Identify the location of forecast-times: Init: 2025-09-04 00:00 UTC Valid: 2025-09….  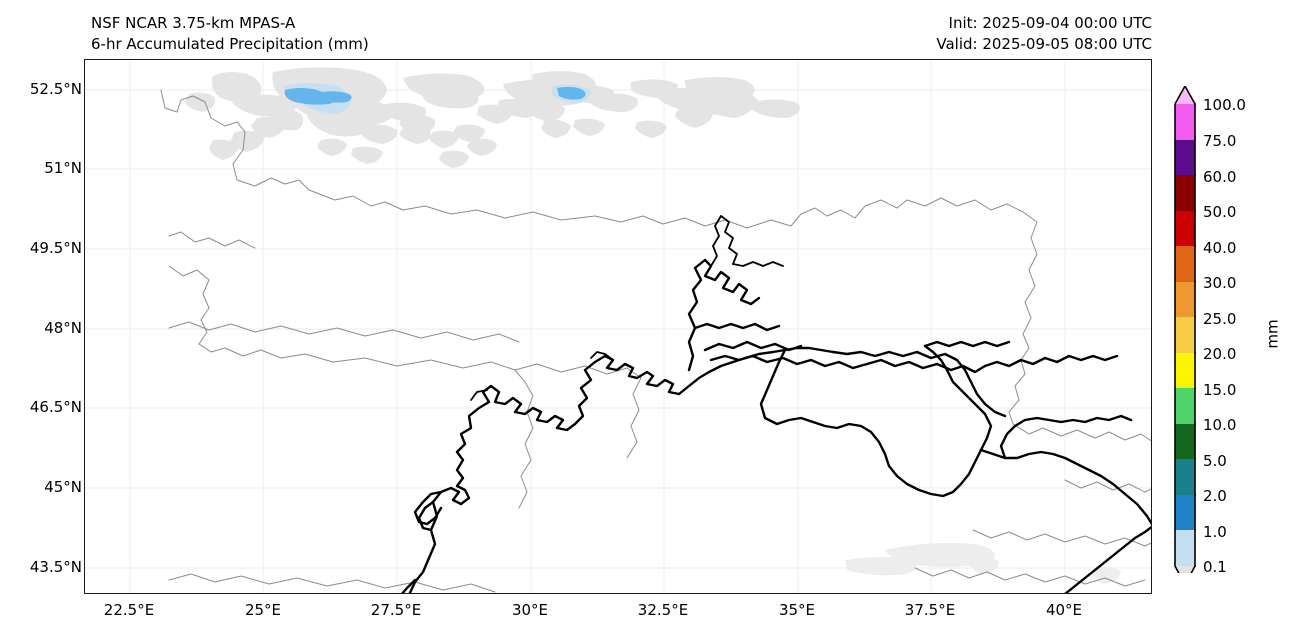
(1044, 34).